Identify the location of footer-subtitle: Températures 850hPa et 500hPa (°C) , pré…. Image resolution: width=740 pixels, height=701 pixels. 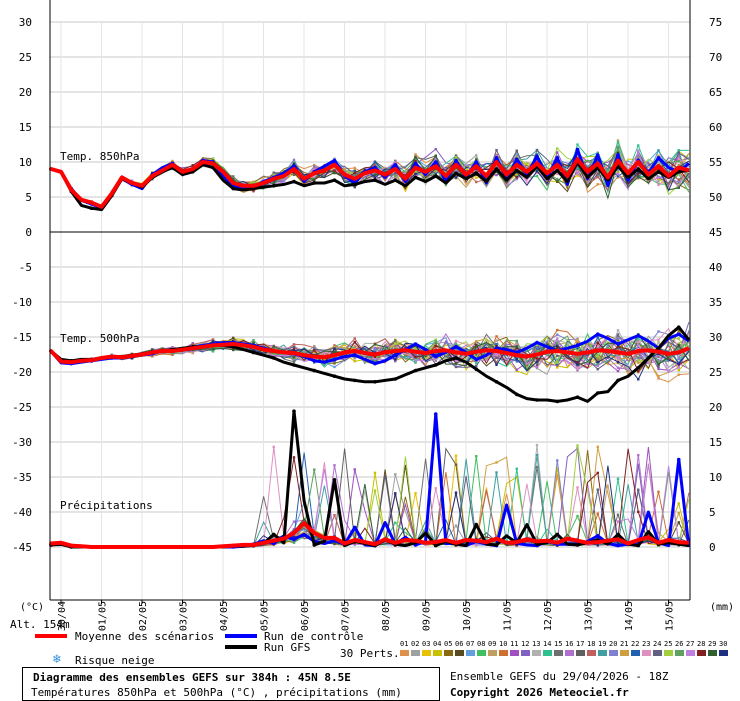
(216, 692).